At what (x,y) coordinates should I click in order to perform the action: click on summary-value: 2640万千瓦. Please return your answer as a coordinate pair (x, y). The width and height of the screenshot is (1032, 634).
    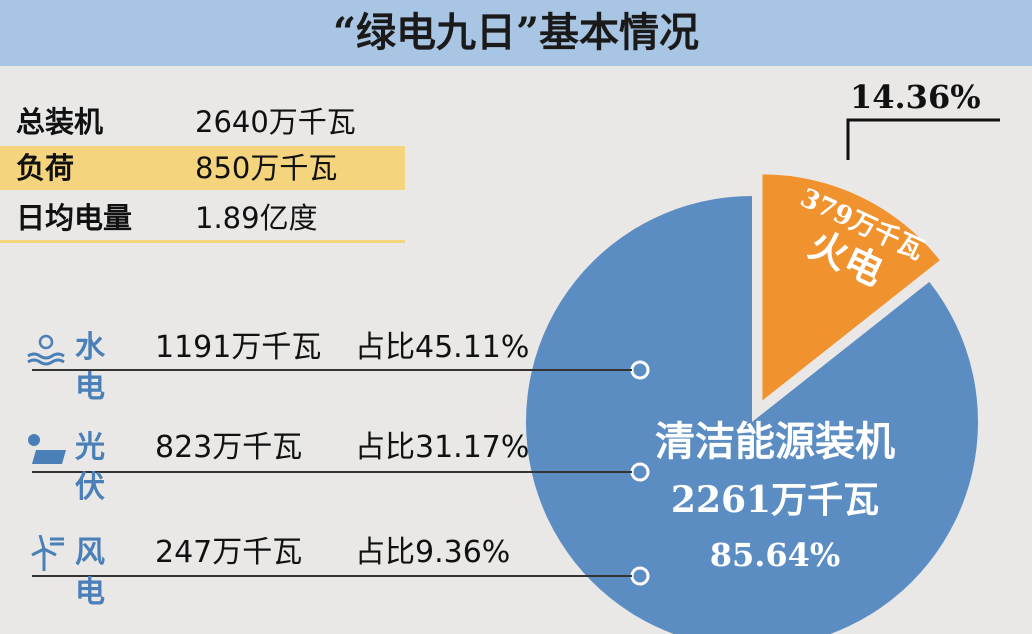
    Looking at the image, I should click on (275, 122).